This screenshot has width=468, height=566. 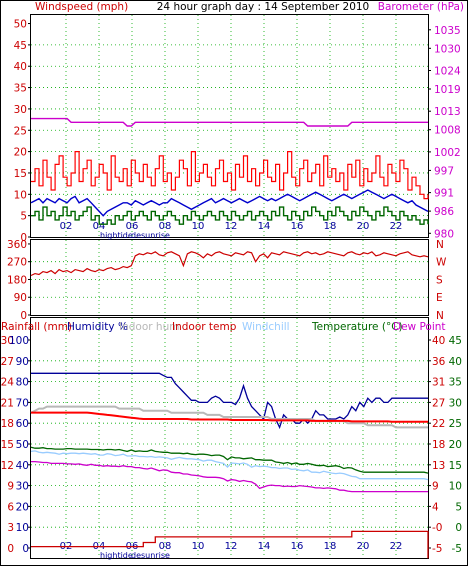 What do you see at coordinates (438, 403) in the screenshot?
I see `celsius-tick-label: 27` at bounding box center [438, 403].